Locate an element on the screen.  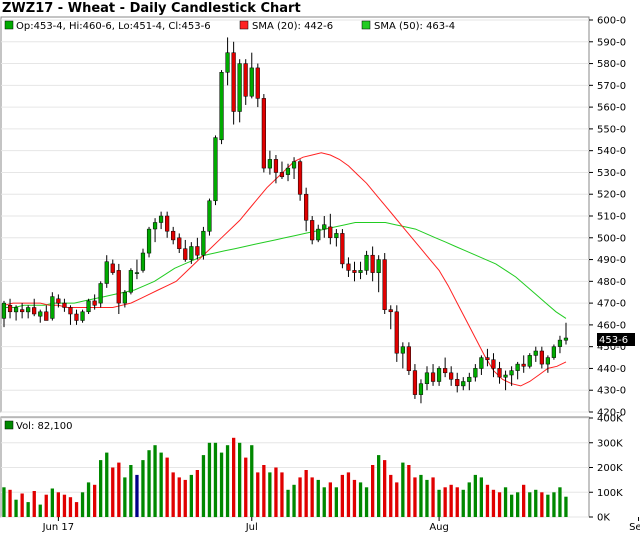
volume-tick-label: 0K is located at coordinates (603, 518).